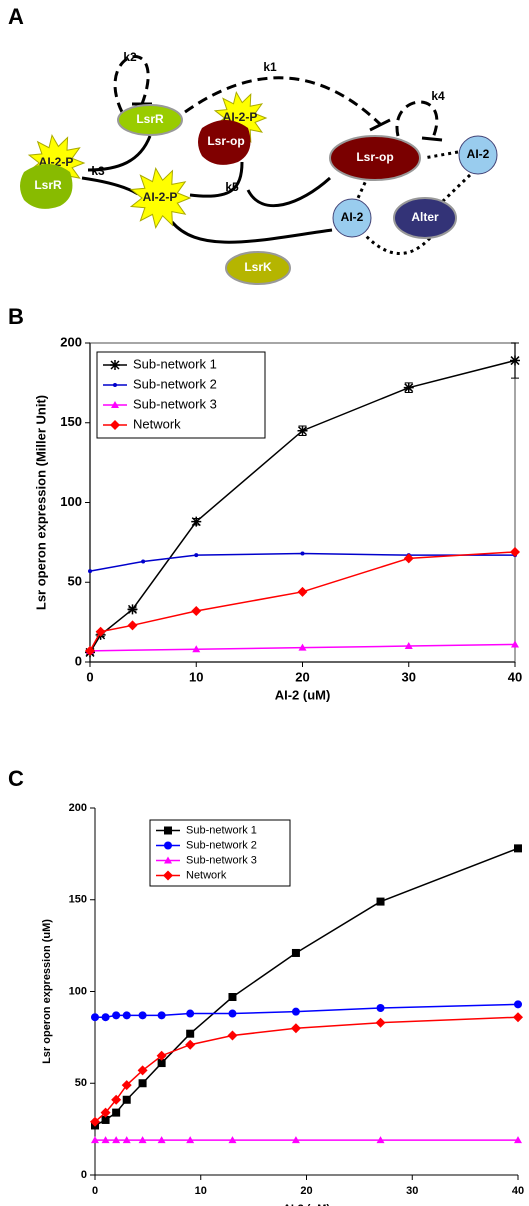 The height and width of the screenshot is (1206, 529). What do you see at coordinates (98, 171) in the screenshot?
I see `rate-label: k3` at bounding box center [98, 171].